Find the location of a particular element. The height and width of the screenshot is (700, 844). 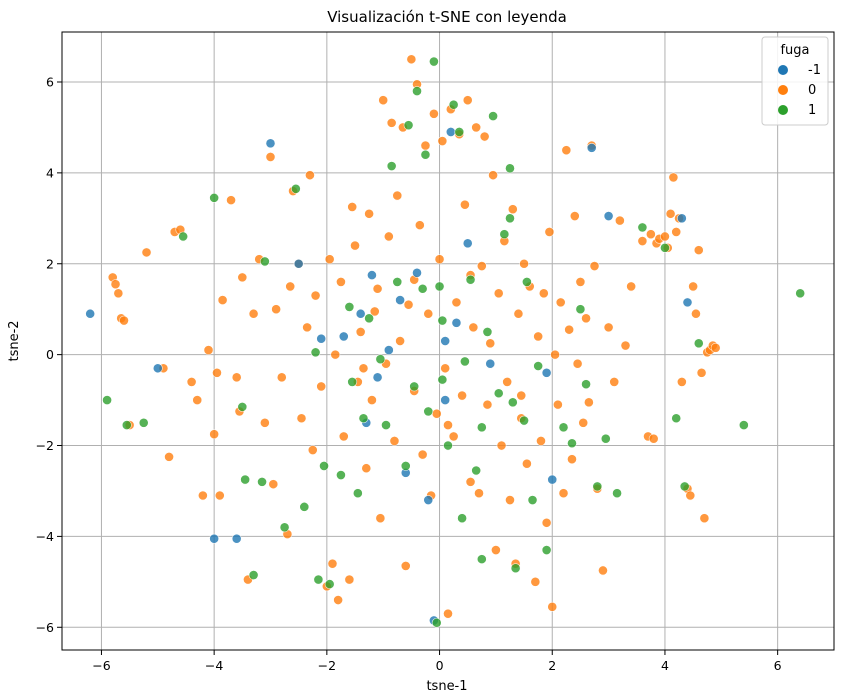

legend: fuga -1 0 1 is located at coordinates (795, 81).